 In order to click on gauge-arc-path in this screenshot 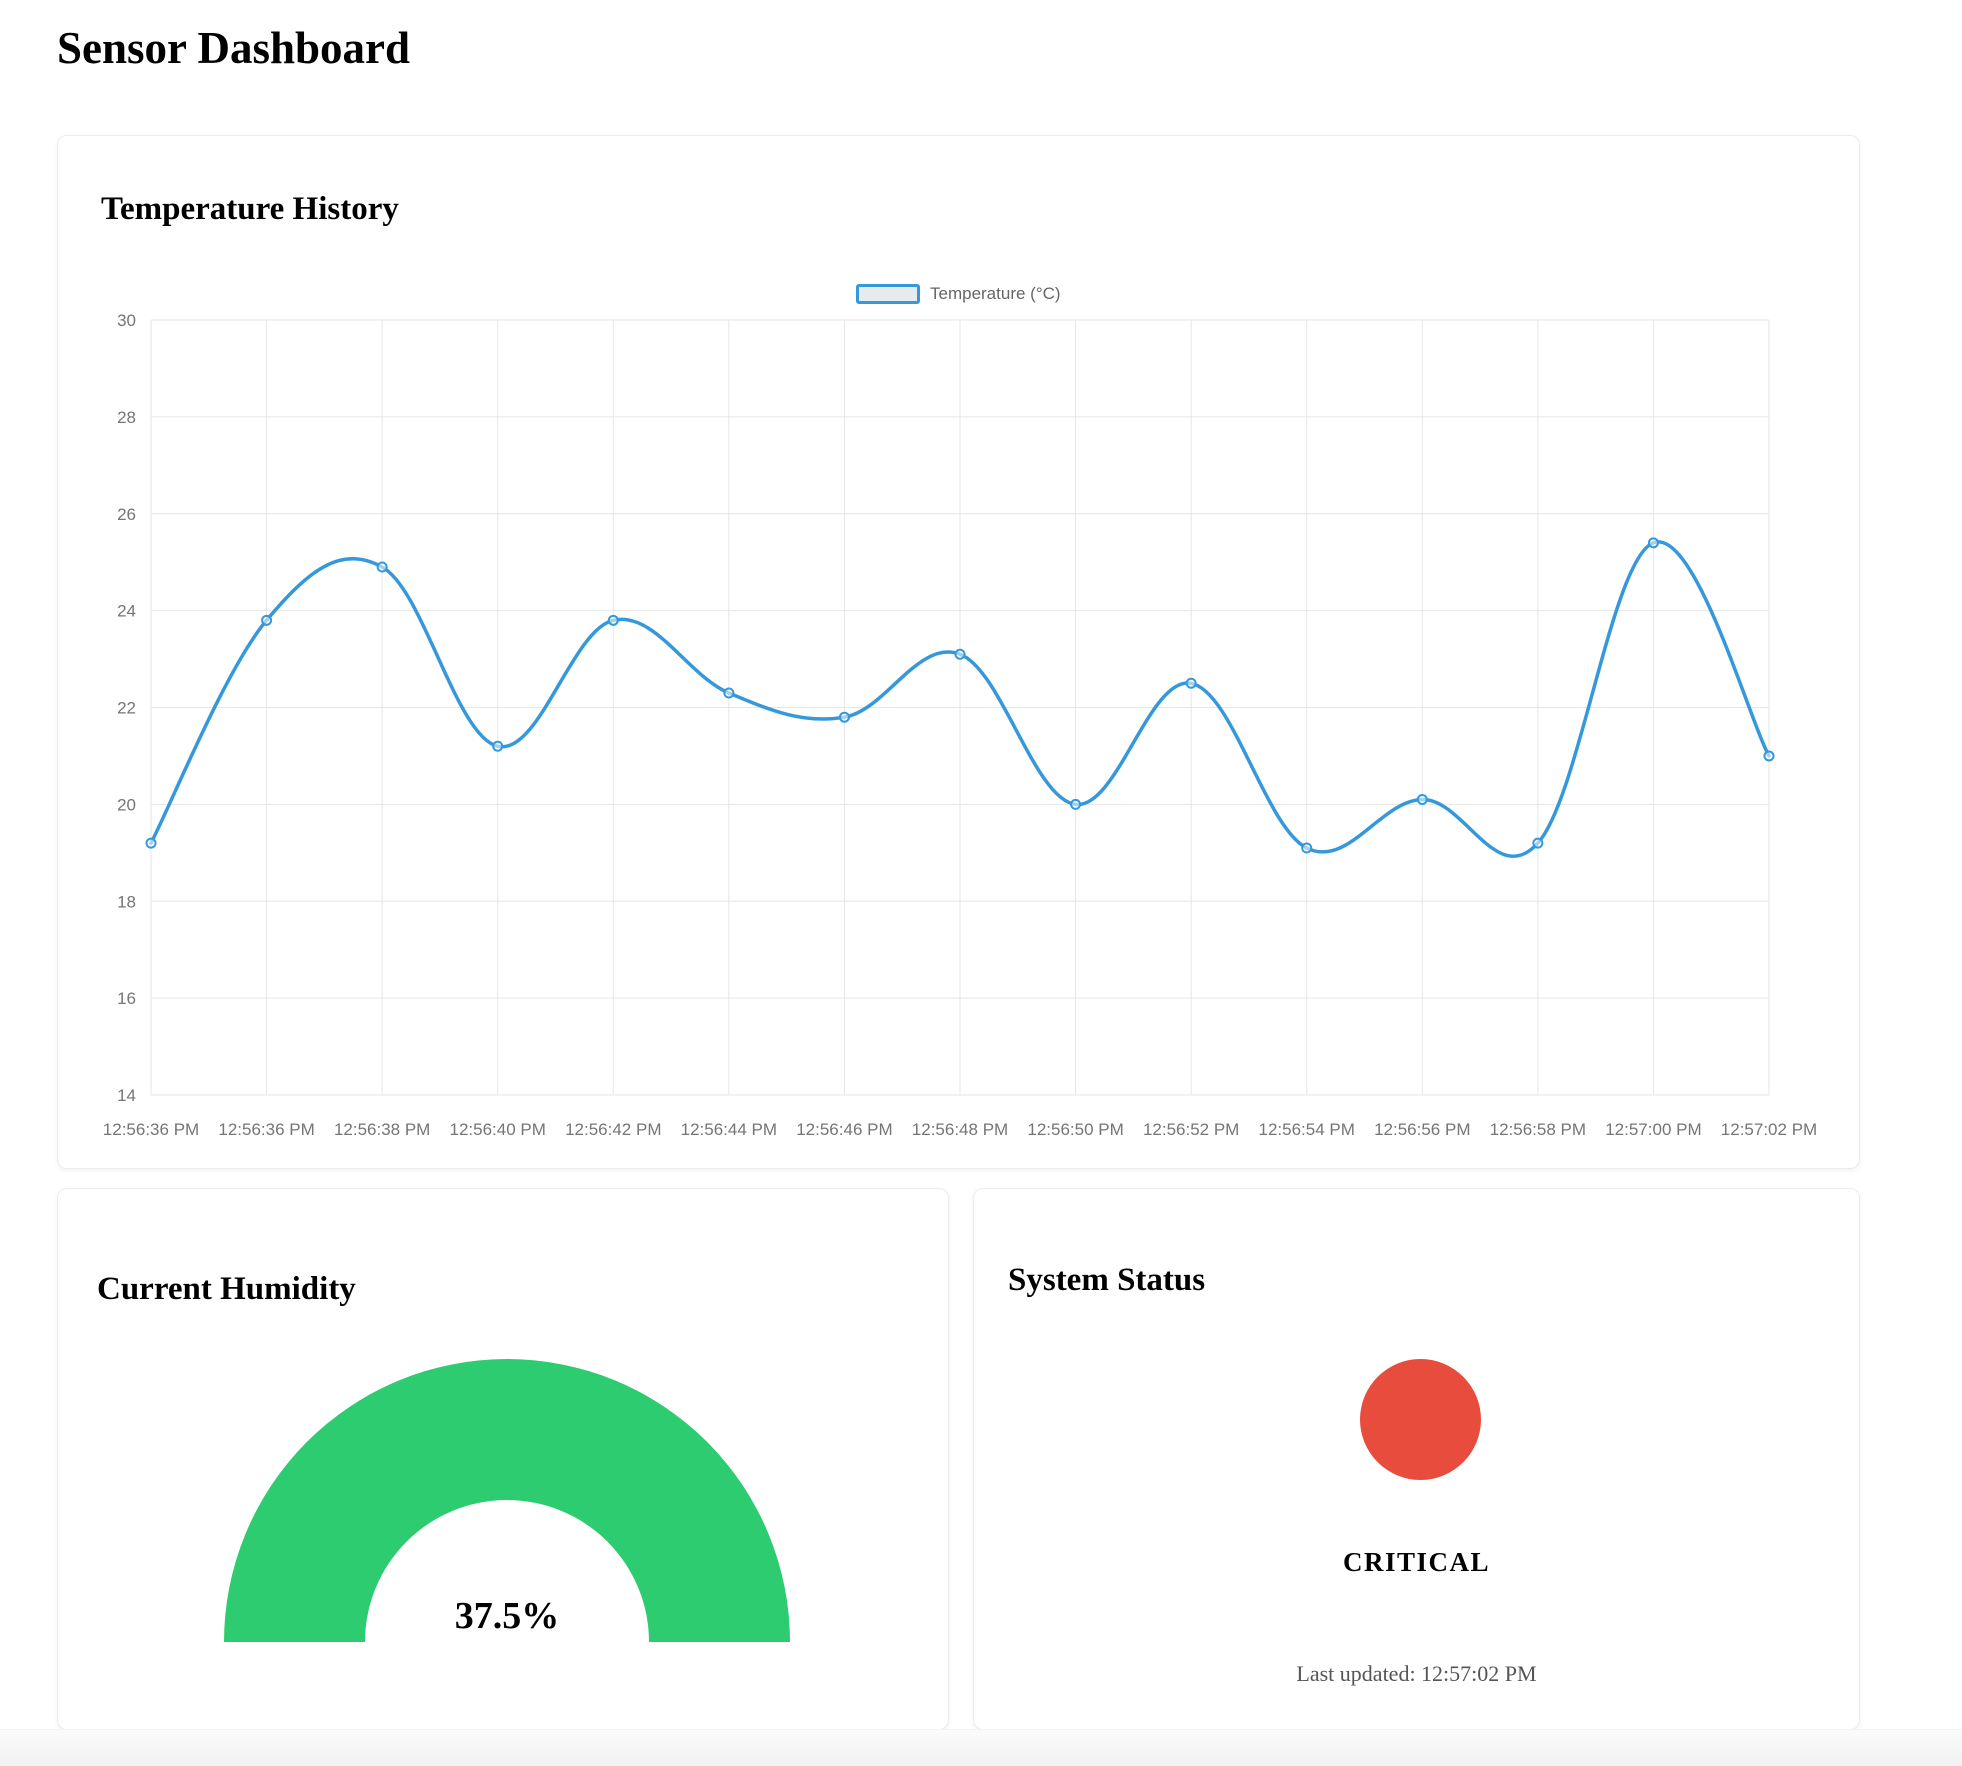, I will do `click(507, 1500)`.